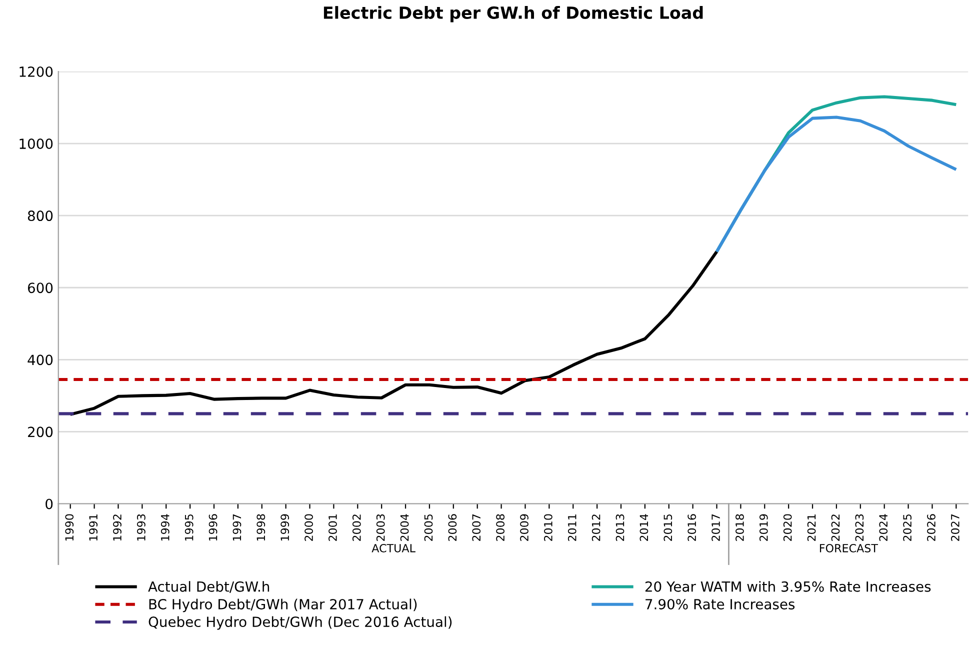  Describe the element at coordinates (283, 605) in the screenshot. I see `legend-label: BC Hydro Debt/GWh (Mar 2017 Actual)` at that location.